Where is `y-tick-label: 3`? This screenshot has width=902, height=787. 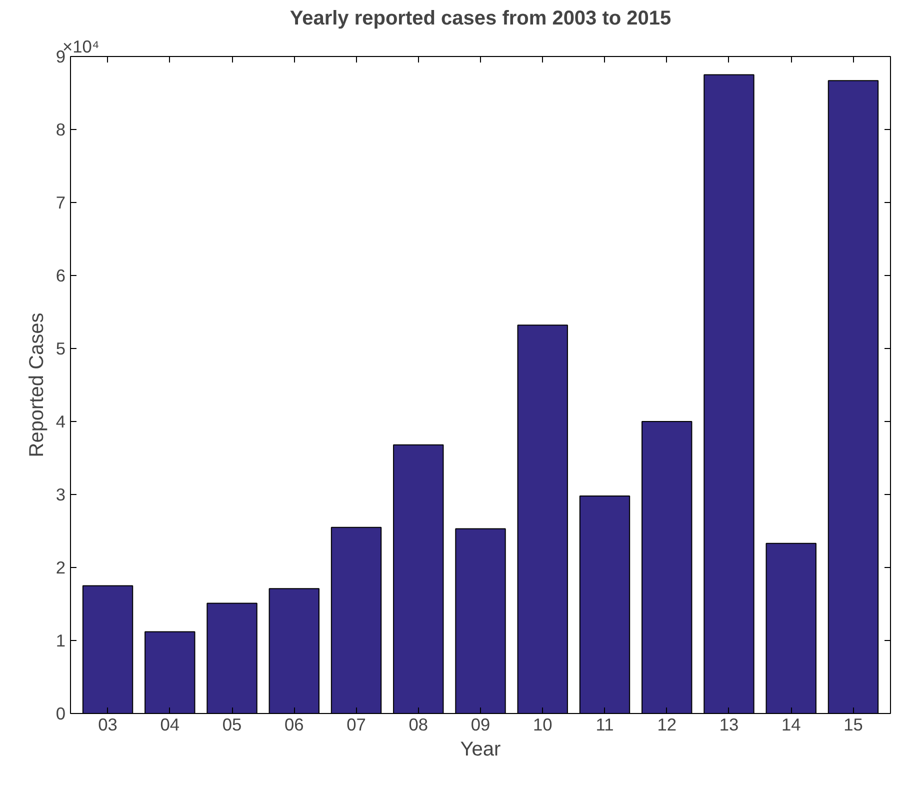 y-tick-label: 3 is located at coordinates (61, 494).